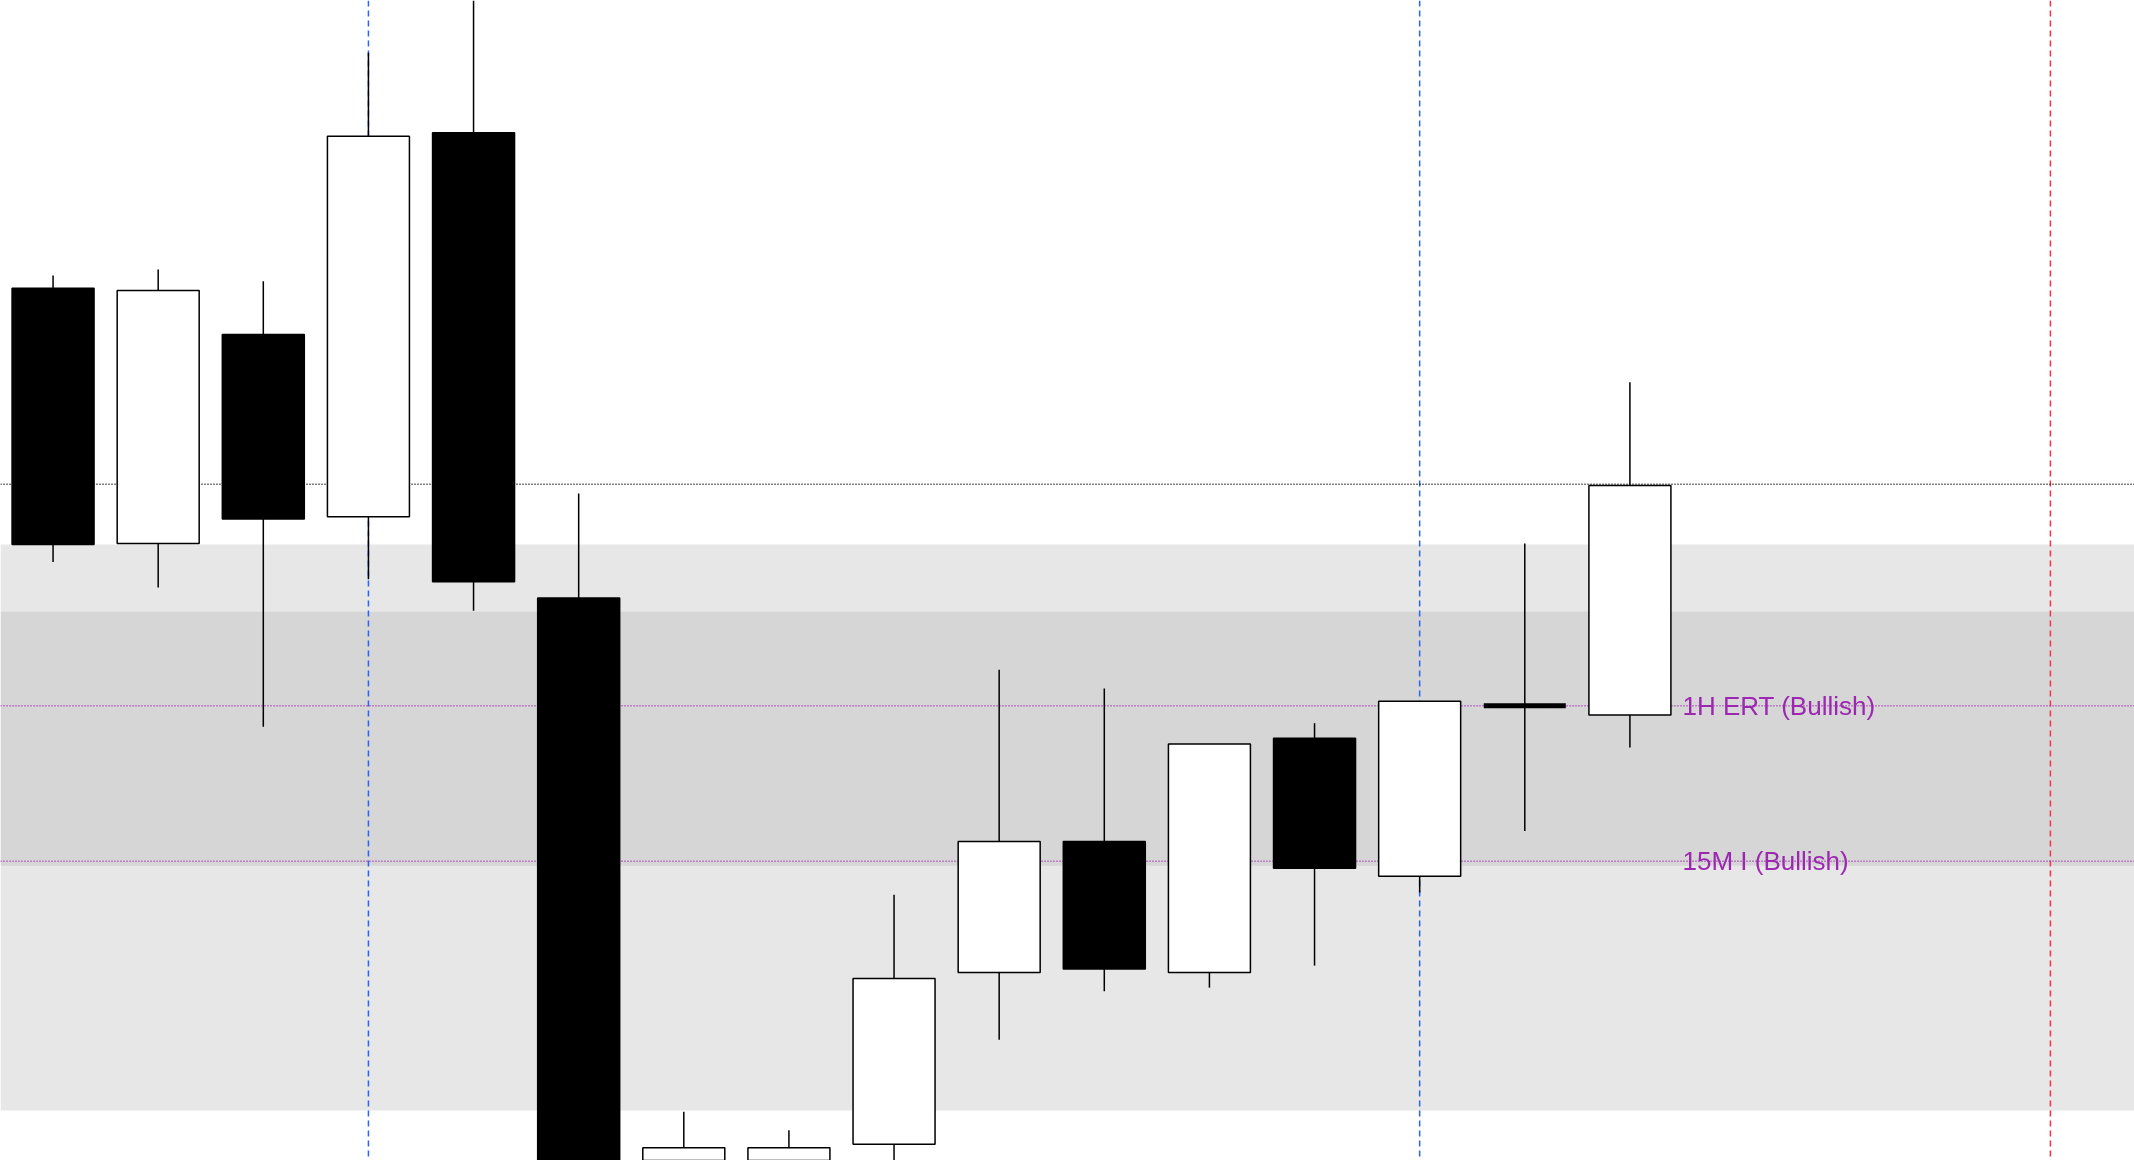 Image resolution: width=2134 pixels, height=1160 pixels. I want to click on ref-line-label: 1H ERT (Bullish), so click(1779, 705).